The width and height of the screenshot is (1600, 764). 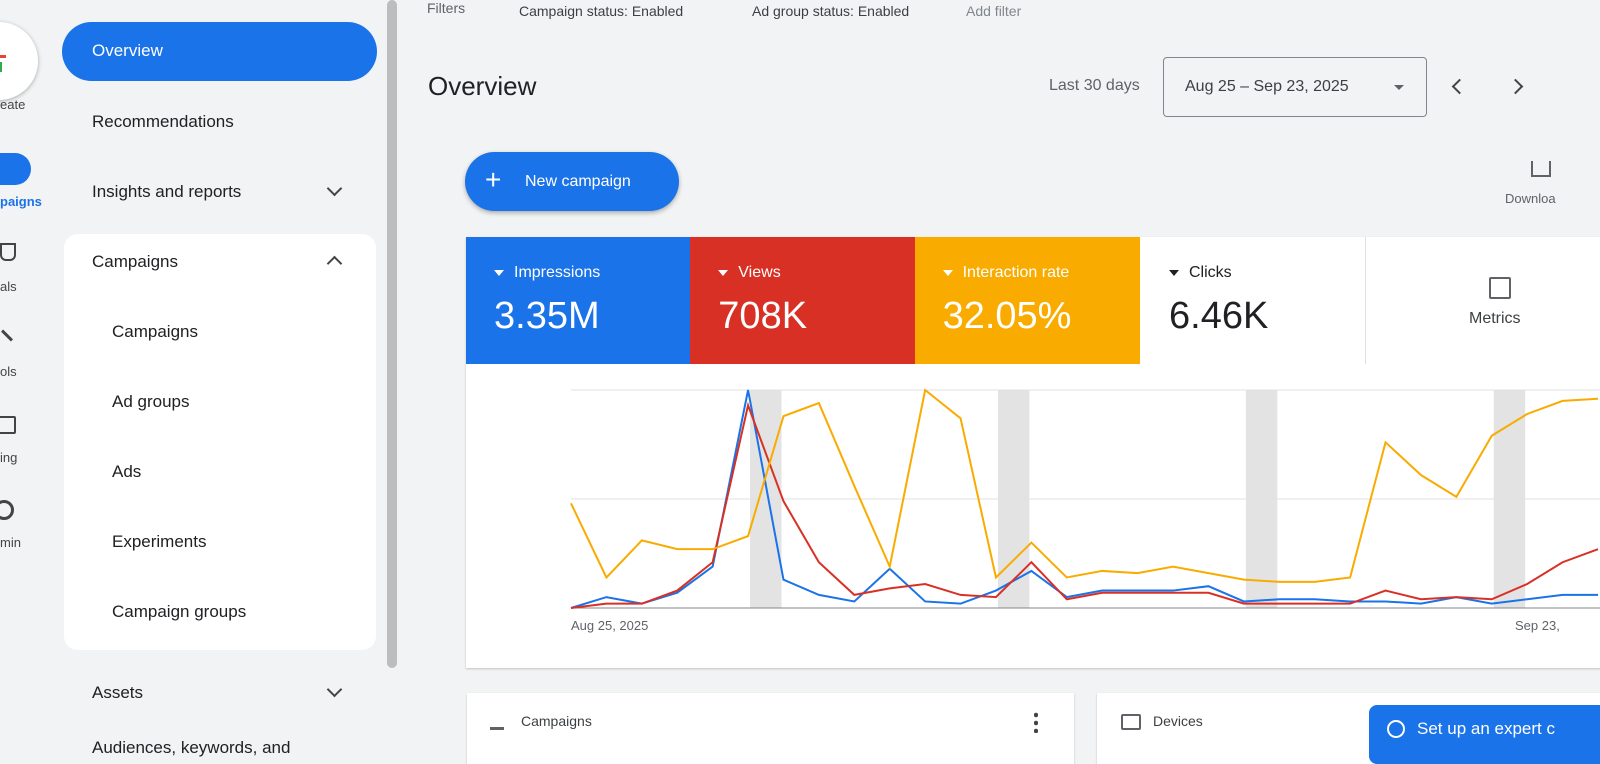 I want to click on nav-sub-item: Experiments, so click(x=159, y=541).